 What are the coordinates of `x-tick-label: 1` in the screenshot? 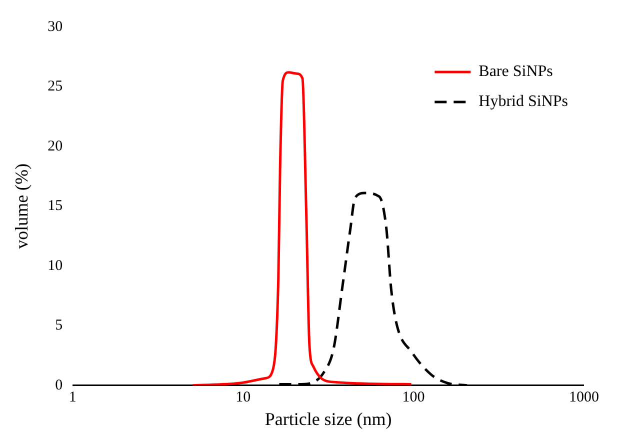 It's located at (72, 397).